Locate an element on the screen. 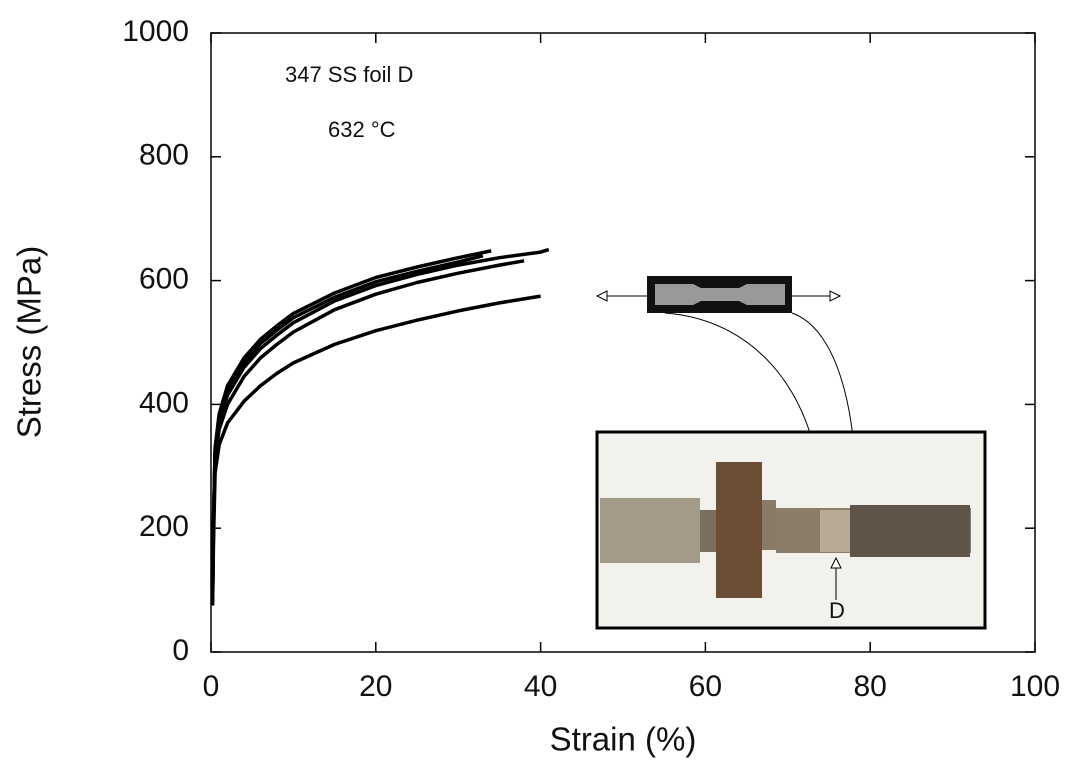 The width and height of the screenshot is (1077, 764). y-tick-label: 0 is located at coordinates (180, 650).